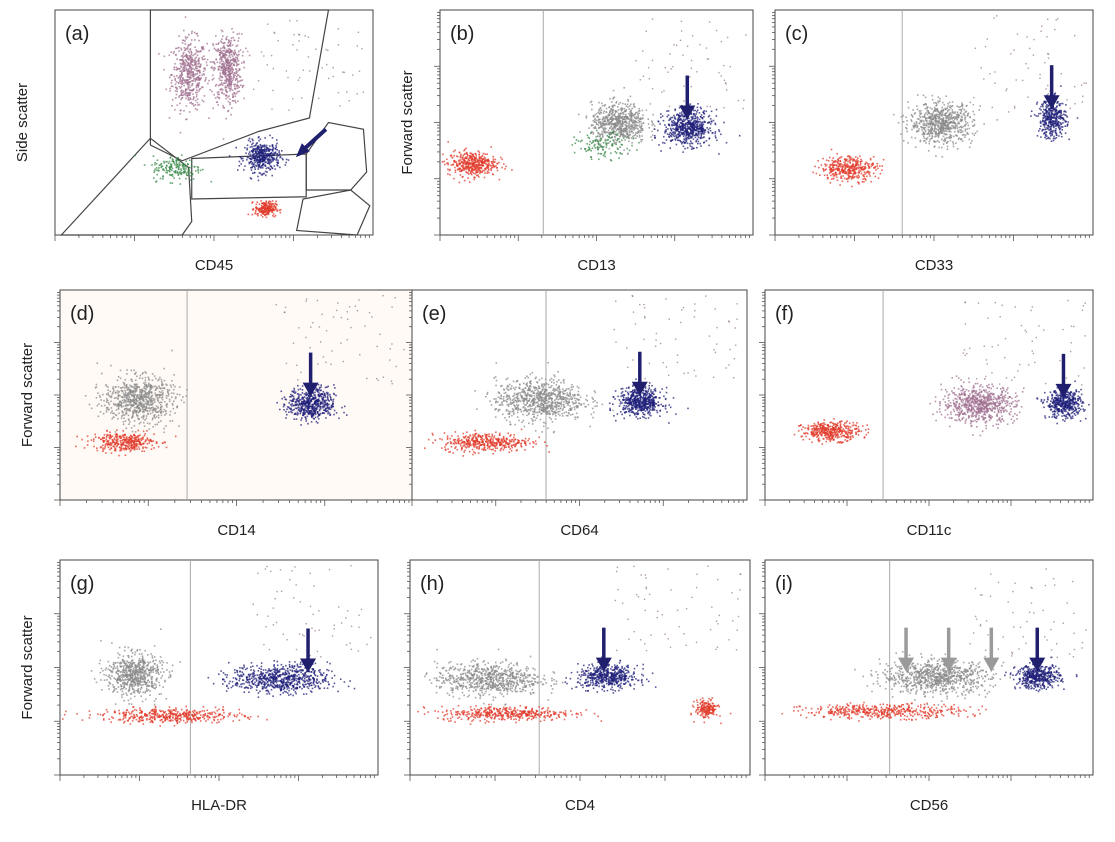  I want to click on panel-a: (a) CD45 Side scatter, so click(194, 141).